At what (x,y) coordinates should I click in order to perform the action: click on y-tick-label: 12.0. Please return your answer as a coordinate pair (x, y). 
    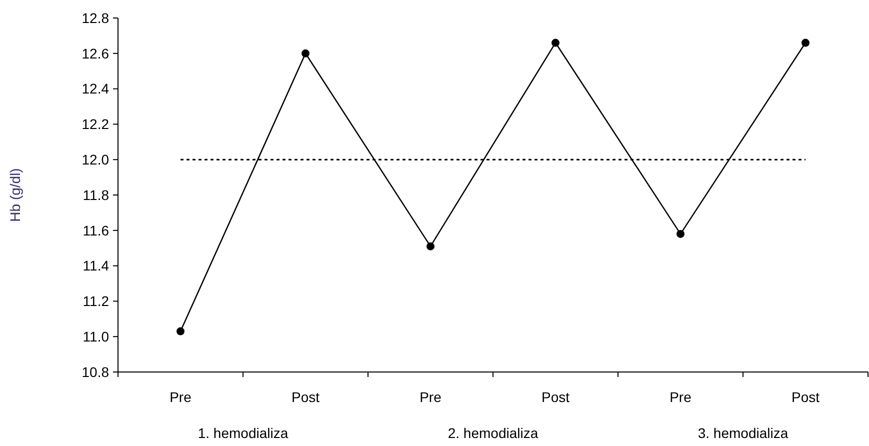
    Looking at the image, I should click on (96, 160).